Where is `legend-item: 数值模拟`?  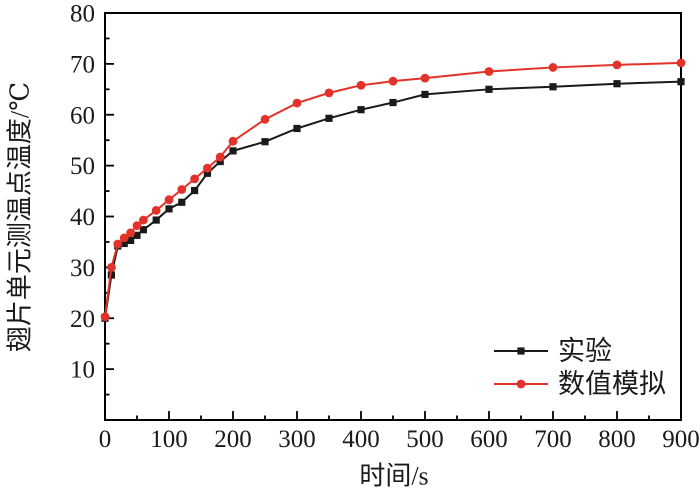
legend-item: 数值模拟 is located at coordinates (580, 384).